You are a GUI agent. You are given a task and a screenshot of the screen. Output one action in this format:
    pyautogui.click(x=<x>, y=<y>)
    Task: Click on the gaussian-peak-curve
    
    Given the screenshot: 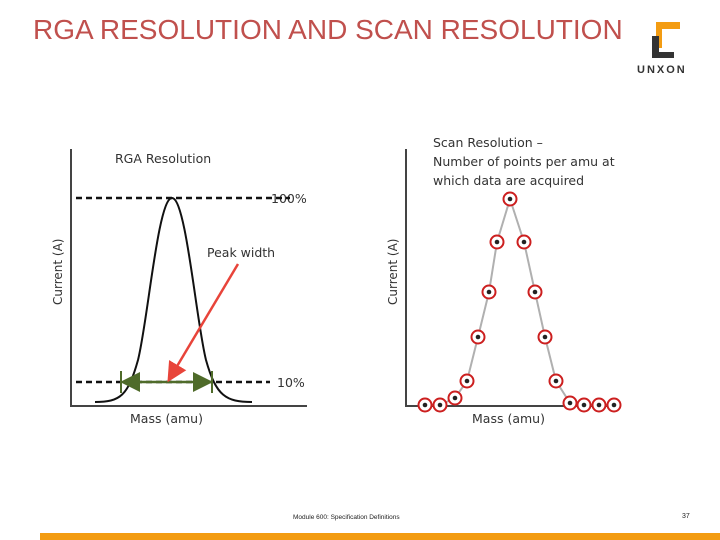 What is the action you would take?
    pyautogui.click(x=173, y=299)
    